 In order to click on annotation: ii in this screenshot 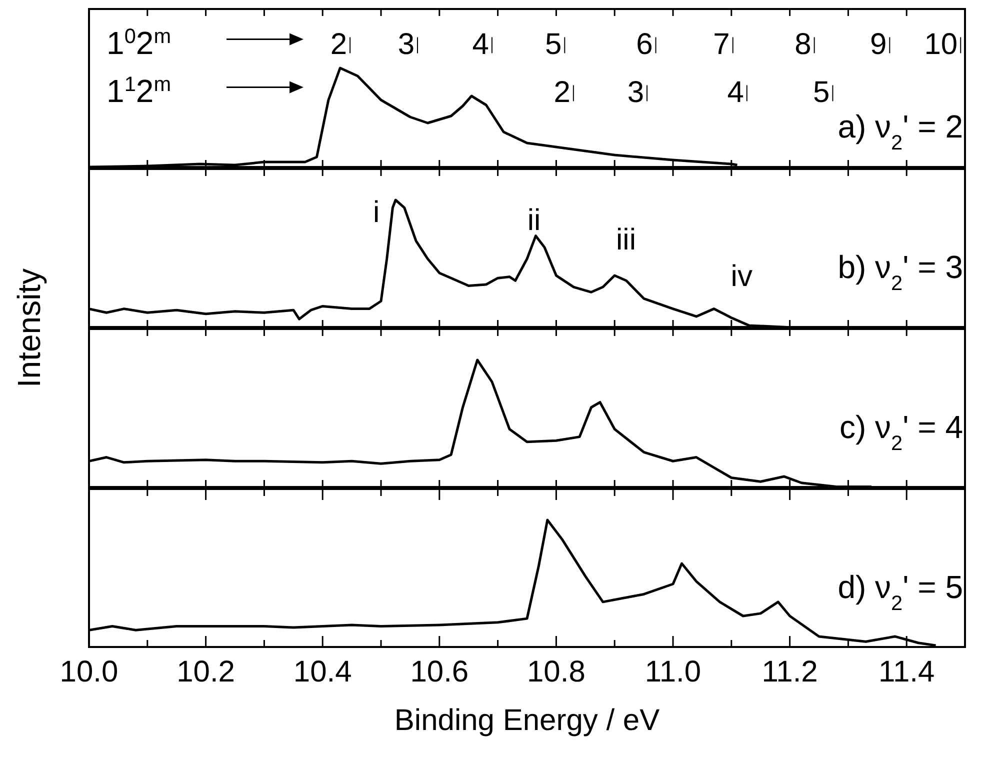, I will do `click(534, 221)`.